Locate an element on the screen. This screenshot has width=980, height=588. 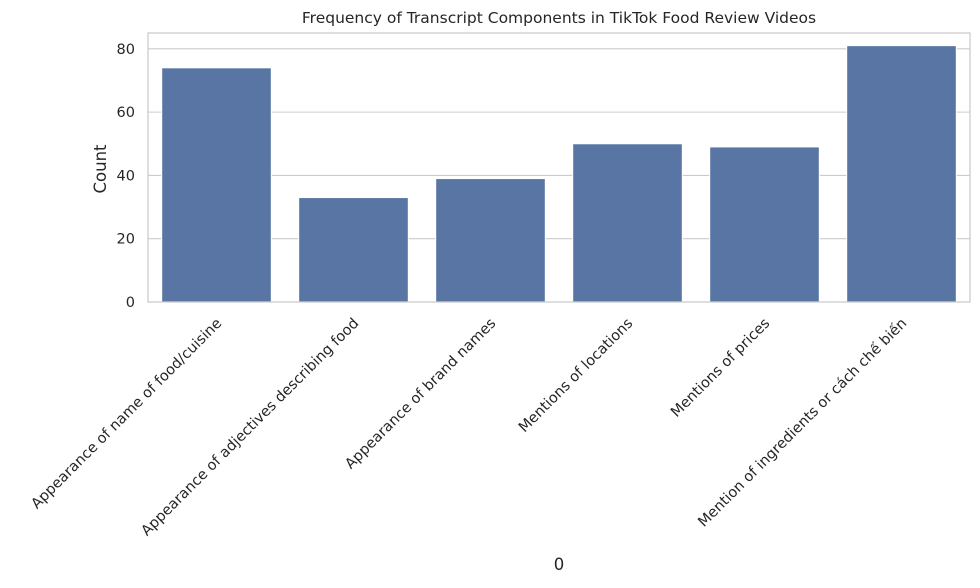
y-tick-label: 0 is located at coordinates (130, 303).